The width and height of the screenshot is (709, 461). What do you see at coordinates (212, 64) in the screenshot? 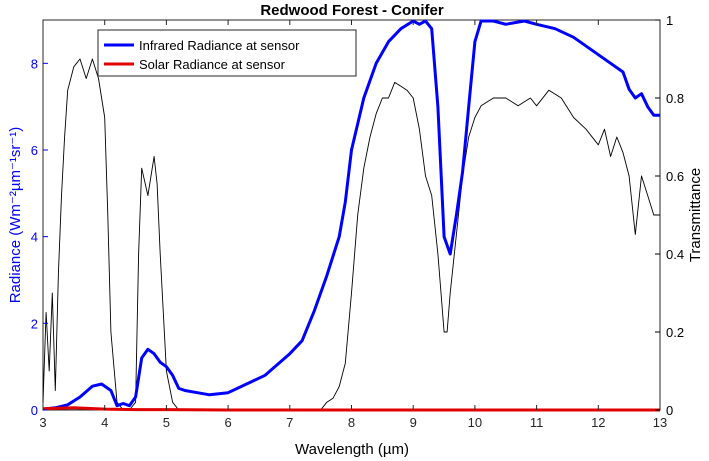
I see `legend-label-solar: Solar Radiance at sensor` at bounding box center [212, 64].